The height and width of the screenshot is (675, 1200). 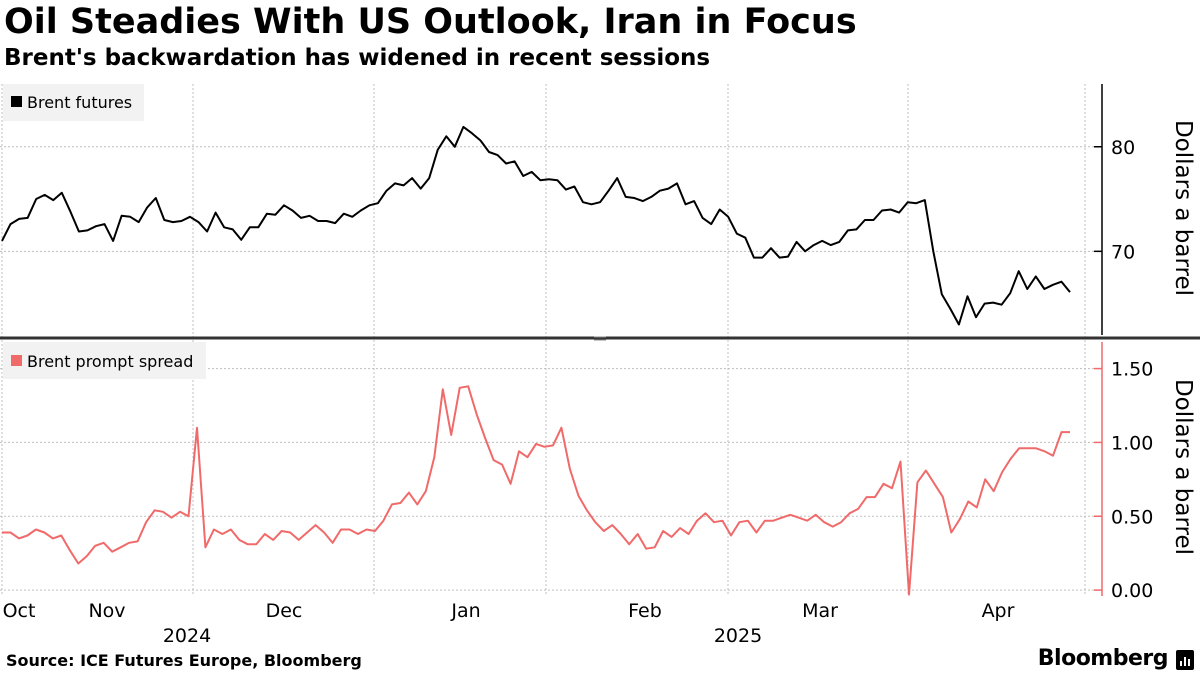 What do you see at coordinates (1132, 443) in the screenshot?
I see `y-tick-label-spread: 1.00` at bounding box center [1132, 443].